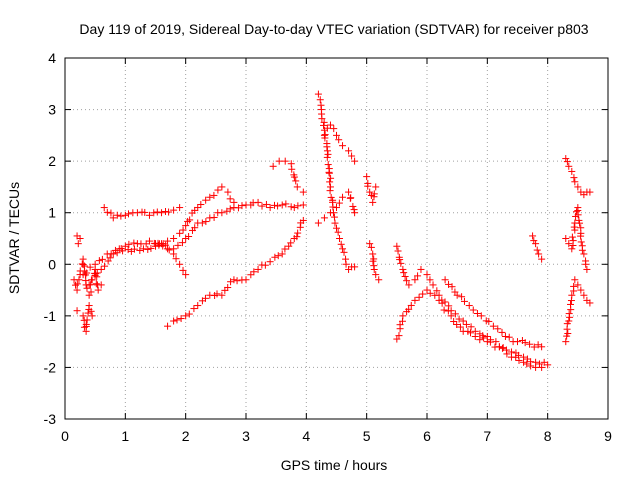 Image resolution: width=640 pixels, height=480 pixels. What do you see at coordinates (52, 213) in the screenshot?
I see `y-tick-label: 1` at bounding box center [52, 213].